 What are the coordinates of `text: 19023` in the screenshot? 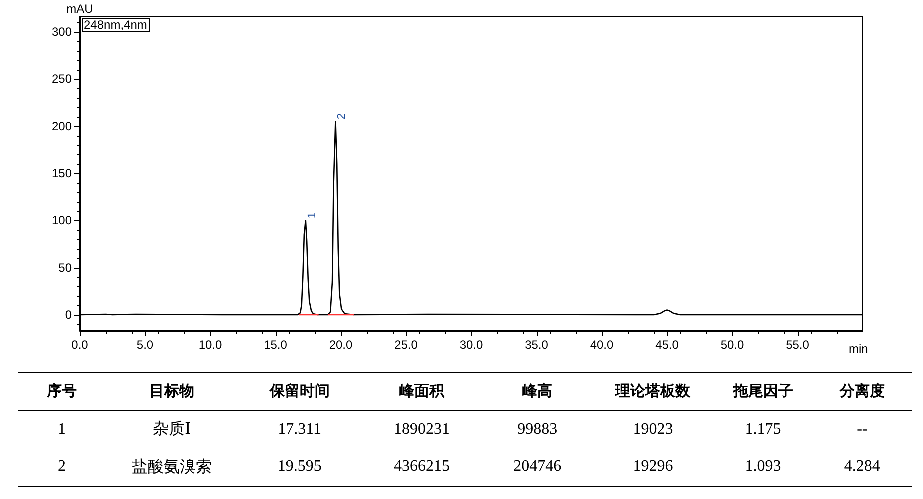 It's located at (653, 430).